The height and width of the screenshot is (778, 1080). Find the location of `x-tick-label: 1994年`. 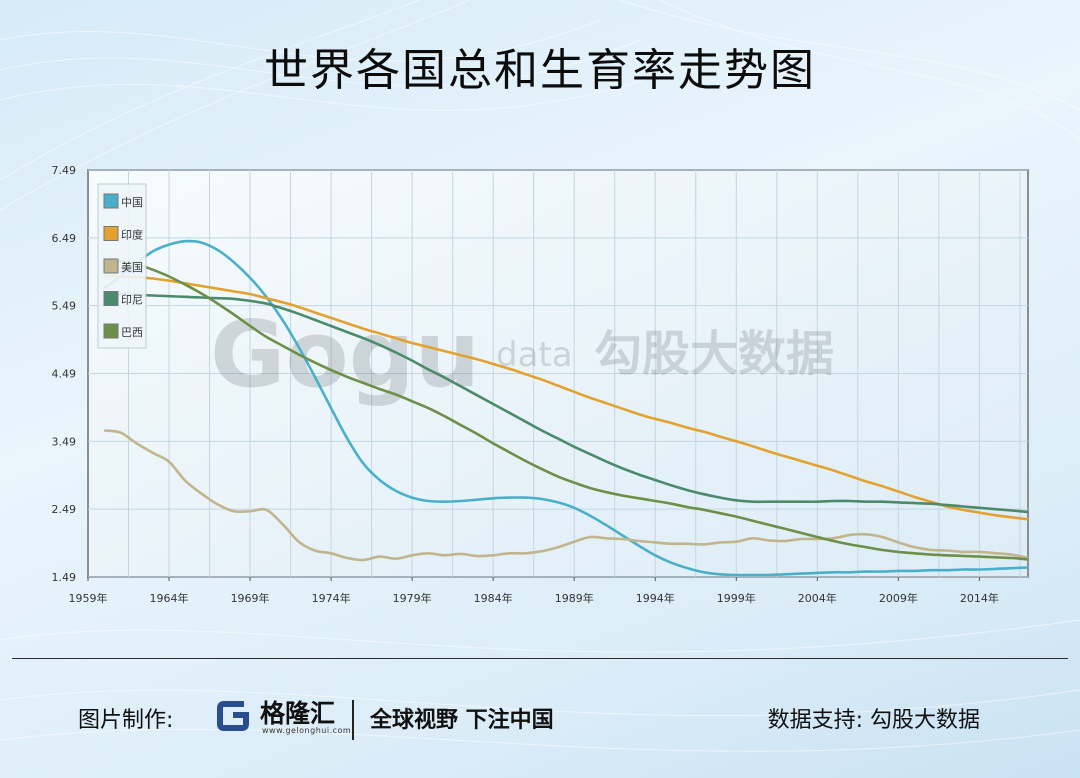

x-tick-label: 1994年 is located at coordinates (655, 598).